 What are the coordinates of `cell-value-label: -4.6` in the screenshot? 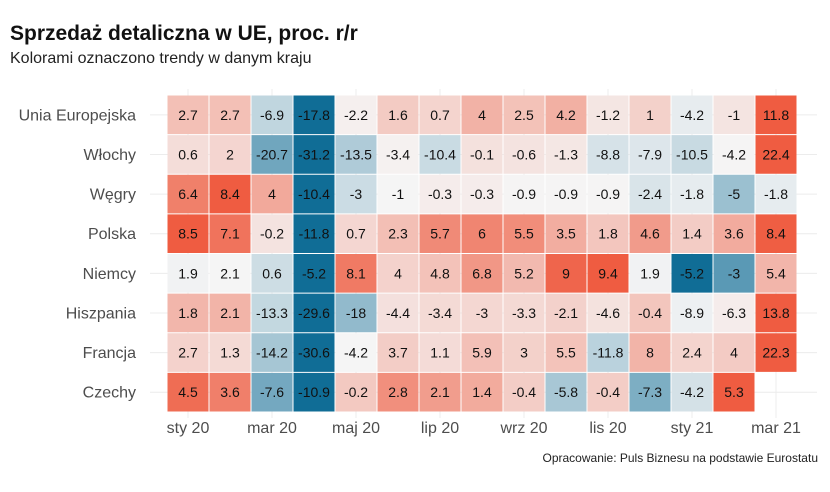 It's located at (608, 313).